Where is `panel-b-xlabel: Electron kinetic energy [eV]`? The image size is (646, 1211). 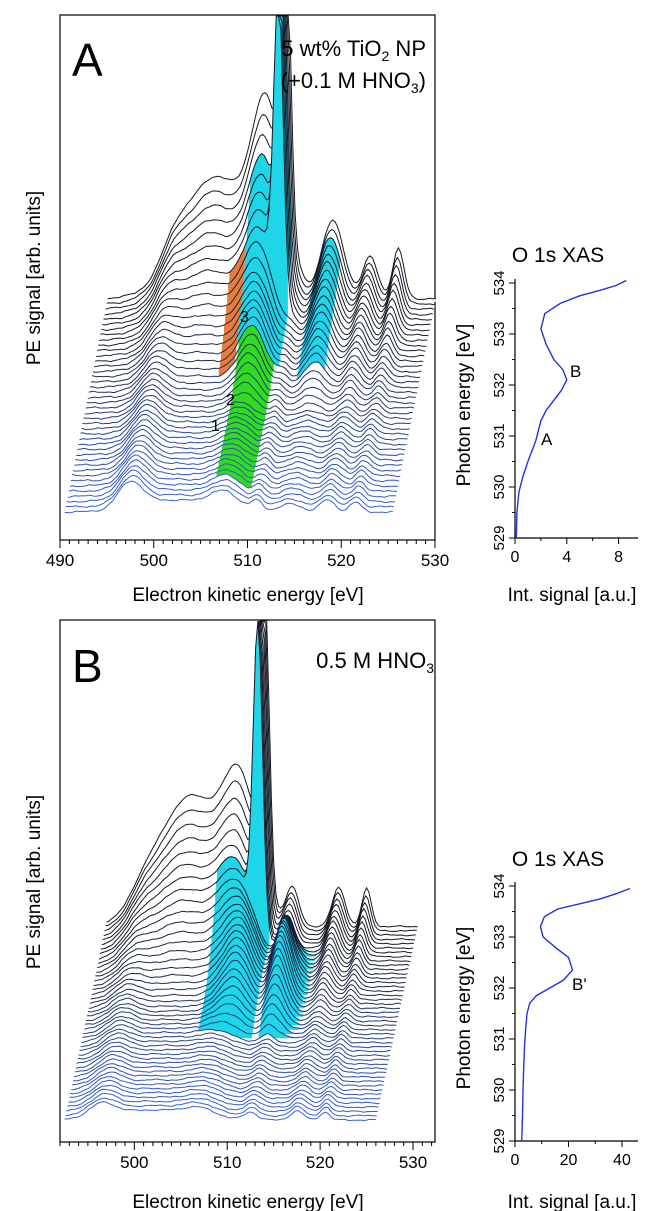 panel-b-xlabel: Electron kinetic energy [eV] is located at coordinates (247, 1201).